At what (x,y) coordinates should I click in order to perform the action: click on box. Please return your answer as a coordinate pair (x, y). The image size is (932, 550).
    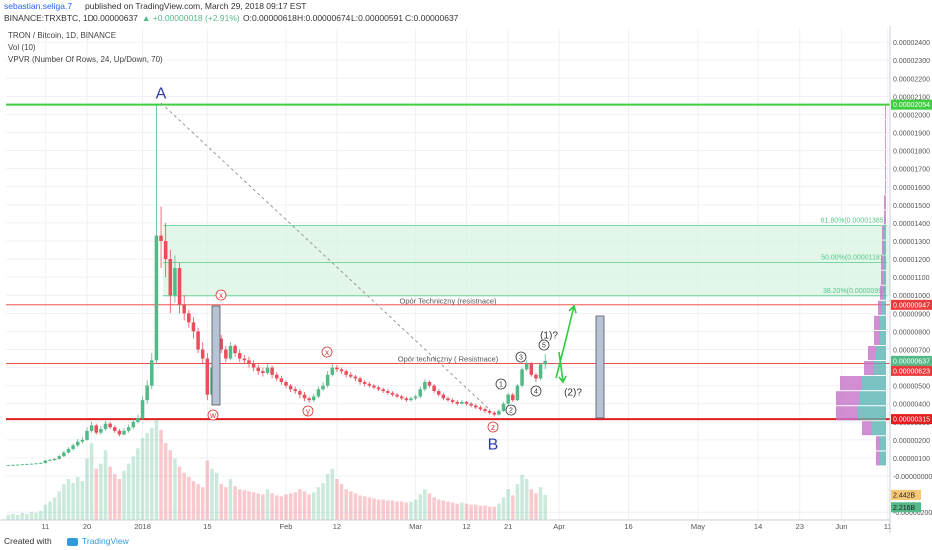
    Looking at the image, I should click on (216, 355).